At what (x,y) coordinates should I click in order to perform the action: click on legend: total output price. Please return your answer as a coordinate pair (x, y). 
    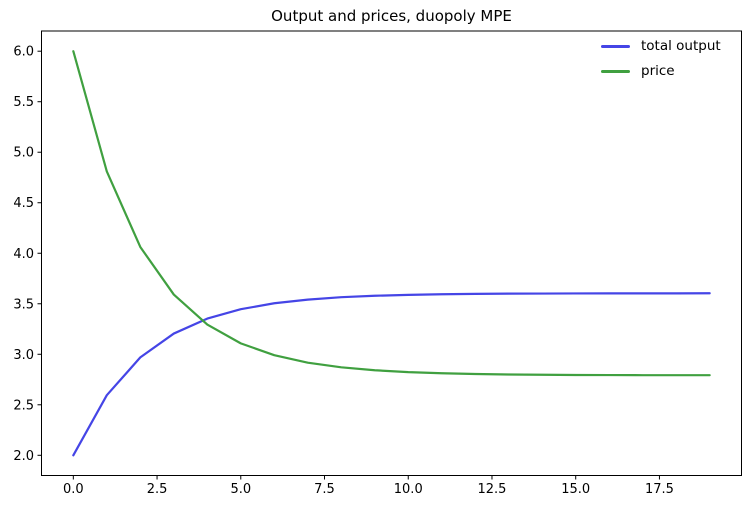
    Looking at the image, I should click on (661, 58).